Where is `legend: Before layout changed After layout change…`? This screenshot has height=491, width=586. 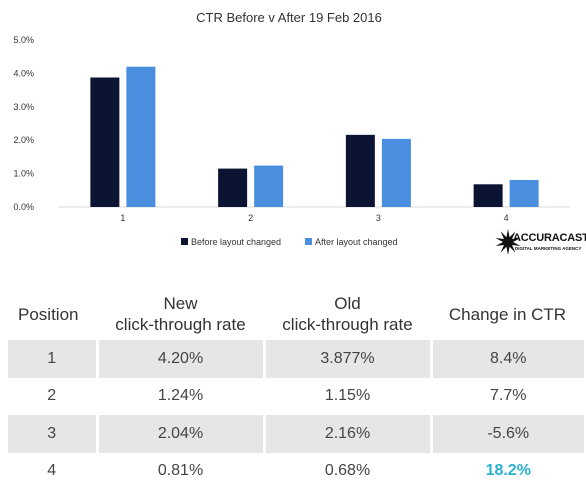 legend: Before layout changed After layout change… is located at coordinates (289, 242).